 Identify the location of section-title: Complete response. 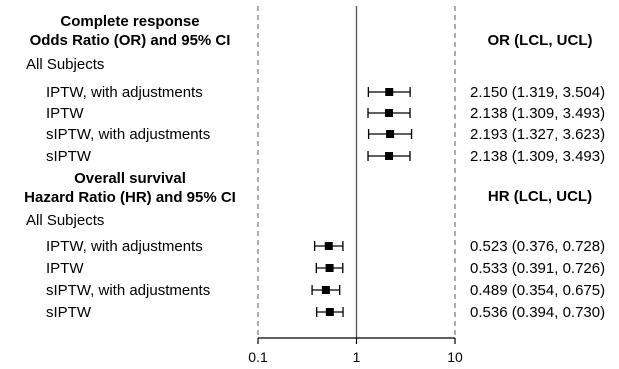
(129, 21).